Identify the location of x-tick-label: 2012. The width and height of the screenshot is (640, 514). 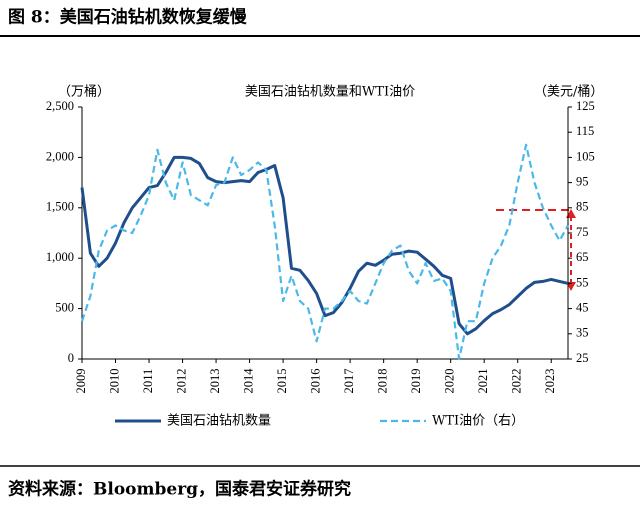
(181, 381).